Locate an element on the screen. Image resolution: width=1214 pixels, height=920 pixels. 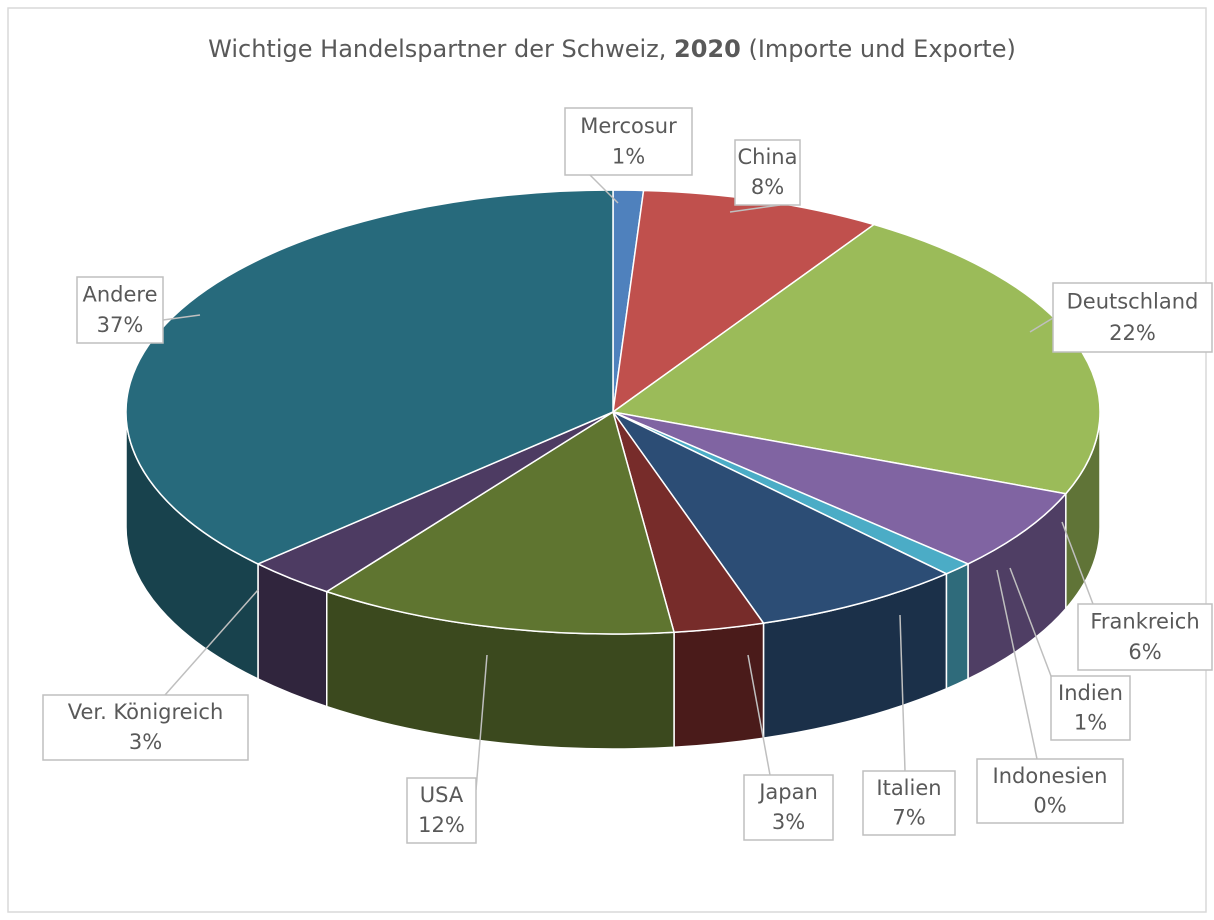
slice-label: Frankreich is located at coordinates (1144, 621).